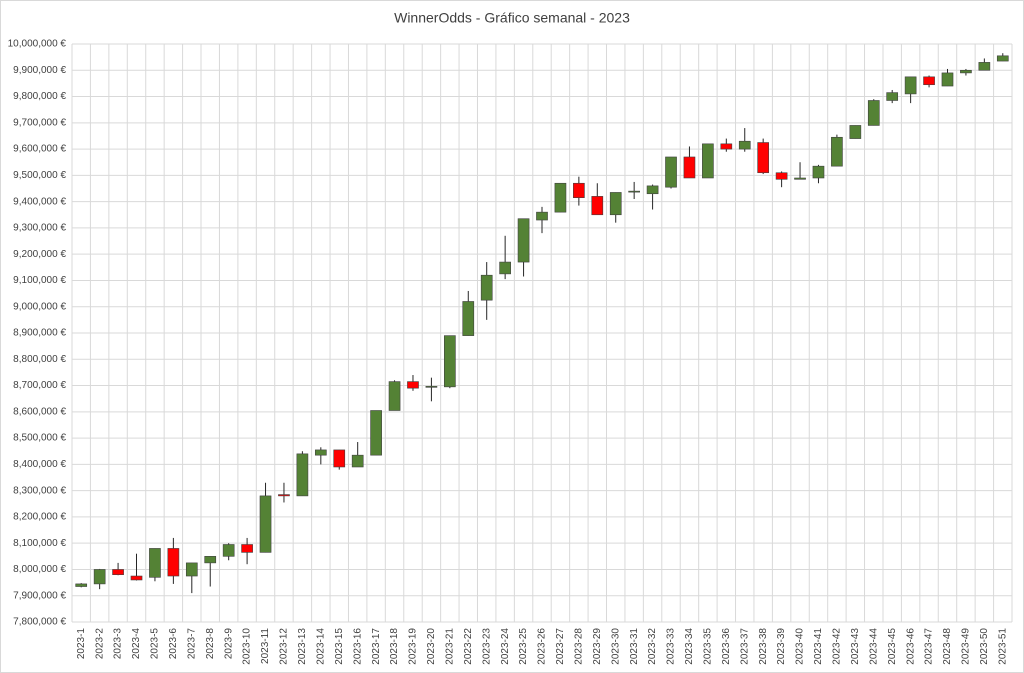 Image resolution: width=1024 pixels, height=673 pixels. Describe the element at coordinates (486, 646) in the screenshot. I see `x-tick-label: 2023-23` at that location.